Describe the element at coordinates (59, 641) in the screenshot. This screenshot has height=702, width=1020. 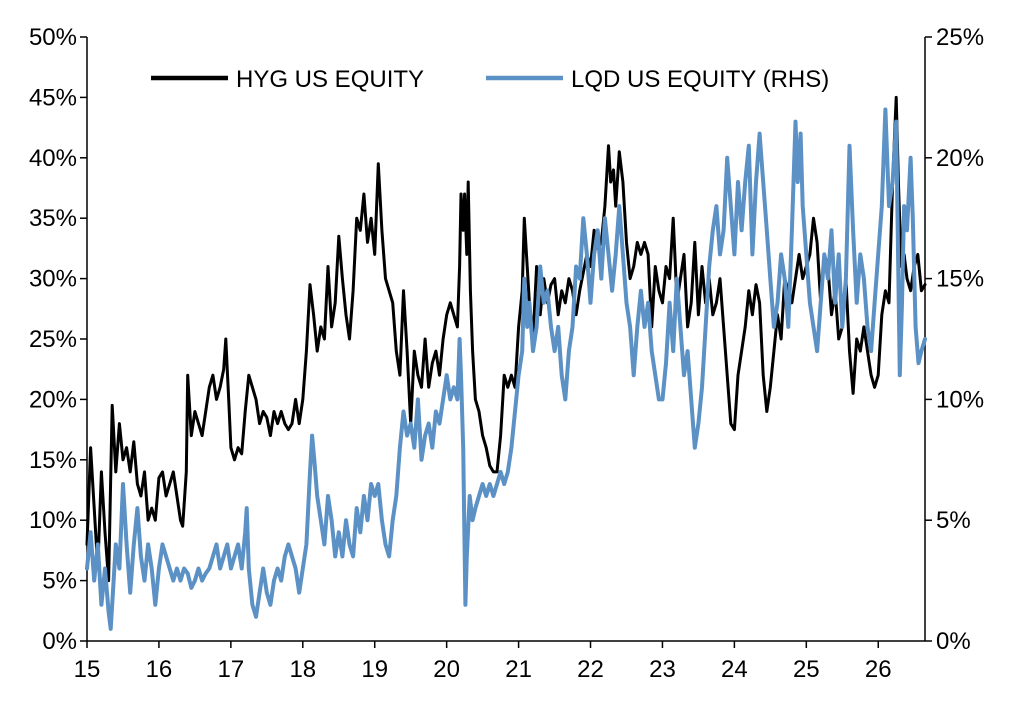
I see `left-y-tick-label: 0%` at that location.